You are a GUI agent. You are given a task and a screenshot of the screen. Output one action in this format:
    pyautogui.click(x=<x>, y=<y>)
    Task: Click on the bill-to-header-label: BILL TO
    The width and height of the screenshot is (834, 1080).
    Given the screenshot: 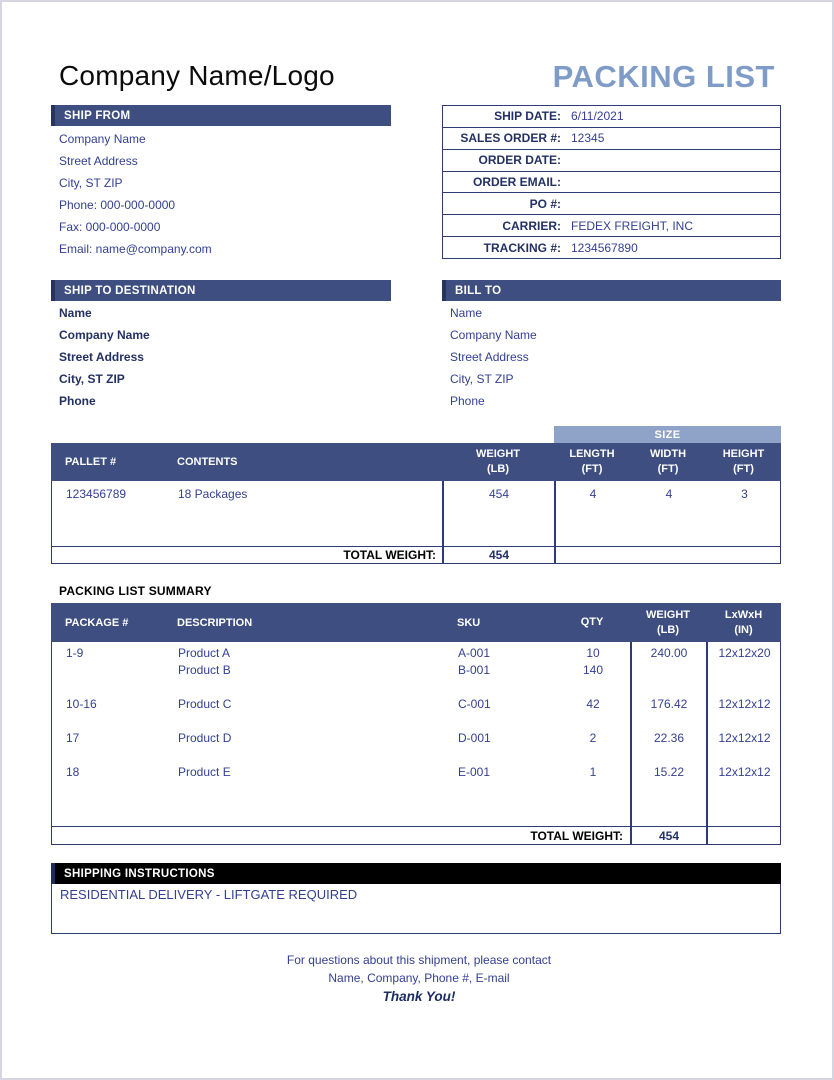 What is the action you would take?
    pyautogui.click(x=478, y=290)
    